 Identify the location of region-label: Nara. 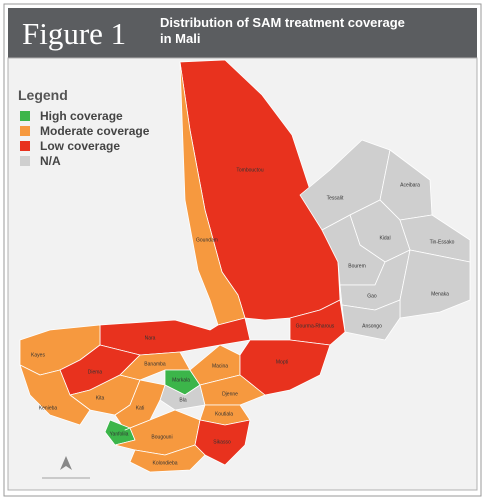
(150, 338).